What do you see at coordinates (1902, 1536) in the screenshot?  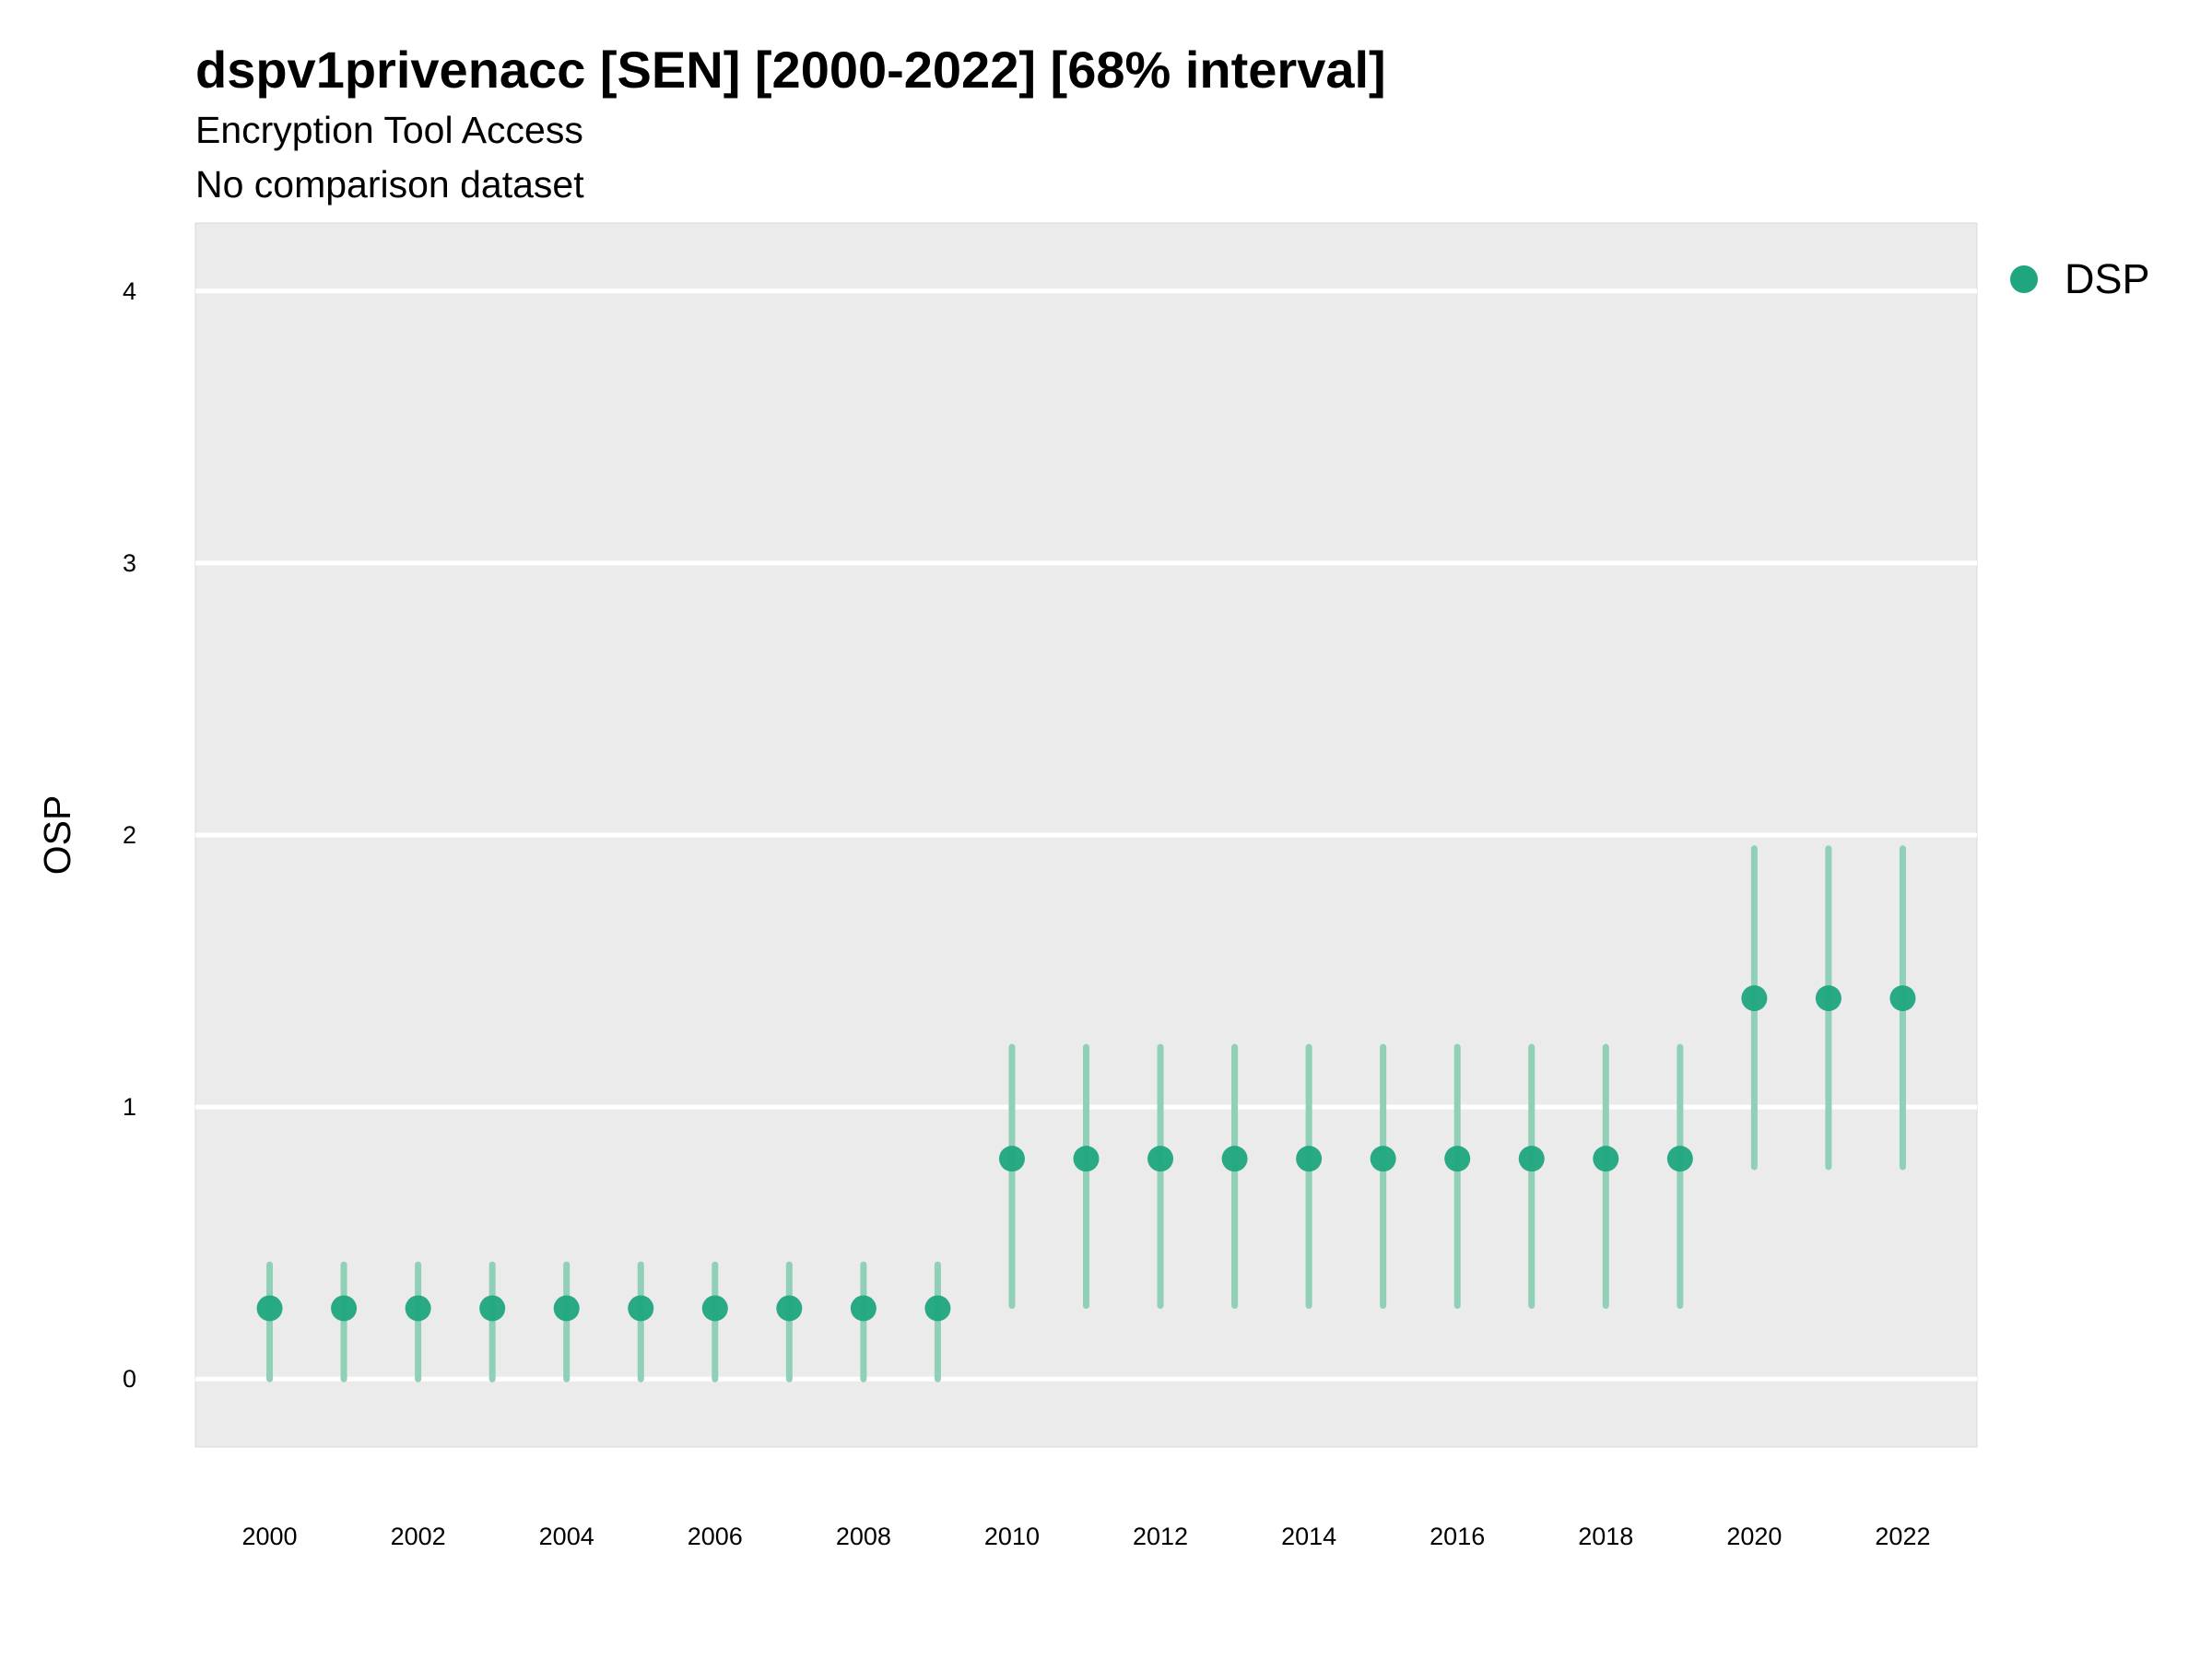 I see `x-tick-label: 2022` at bounding box center [1902, 1536].